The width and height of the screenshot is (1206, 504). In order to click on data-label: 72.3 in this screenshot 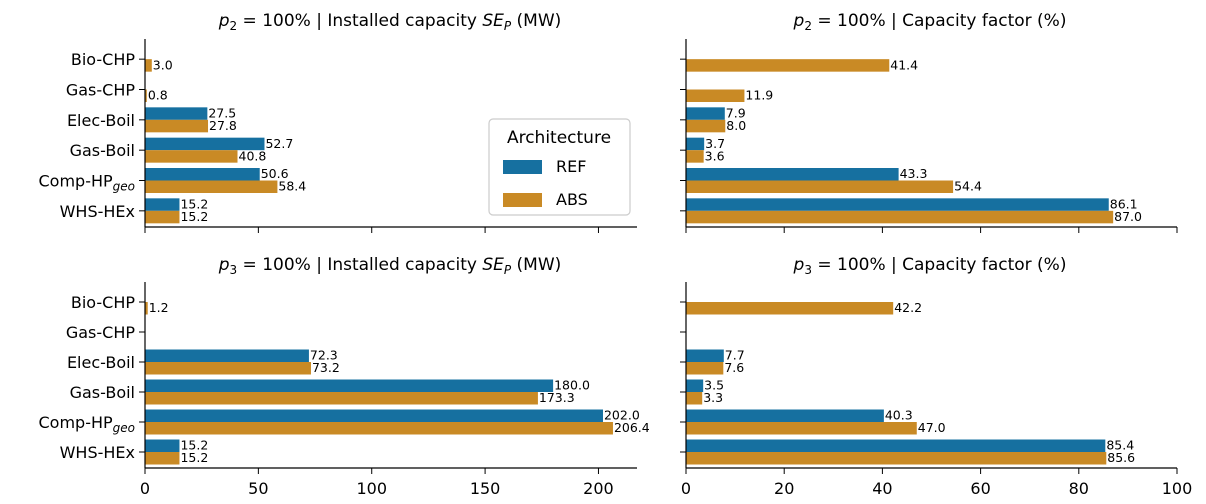, I will do `click(324, 355)`.